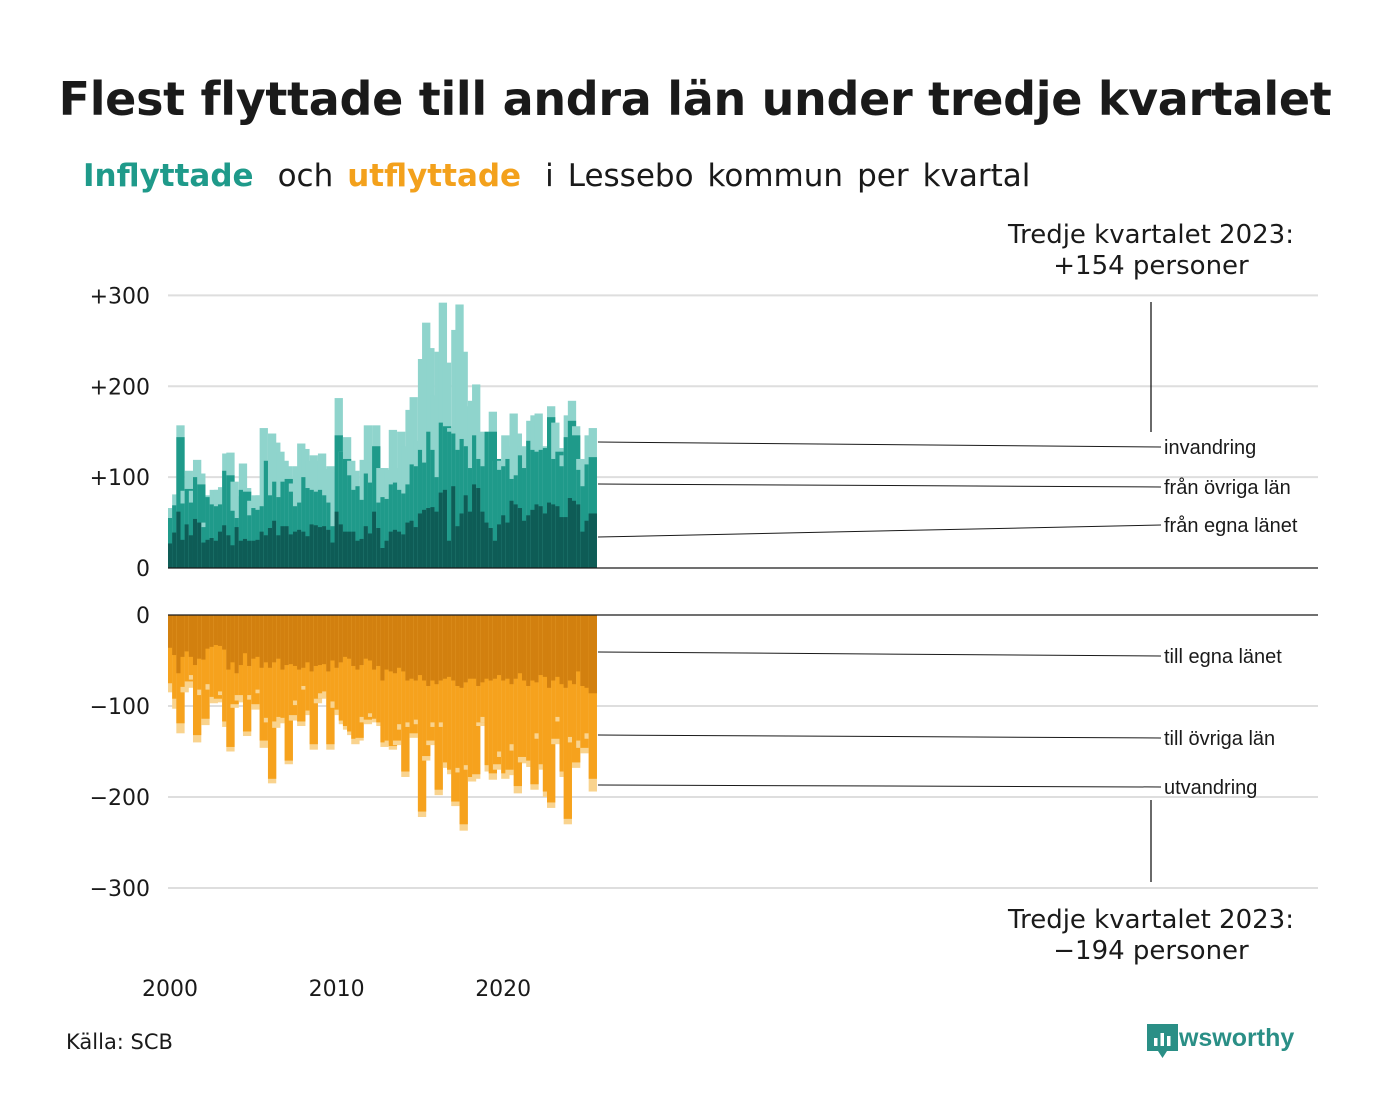  What do you see at coordinates (120, 296) in the screenshot?
I see `y-tick-label: +300` at bounding box center [120, 296].